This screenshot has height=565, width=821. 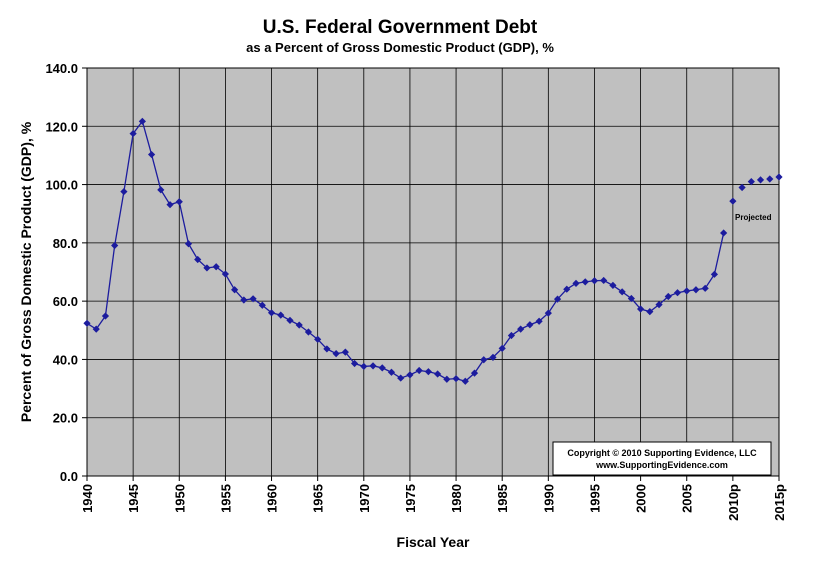 What do you see at coordinates (364, 498) in the screenshot?
I see `x-tick-label: 1970` at bounding box center [364, 498].